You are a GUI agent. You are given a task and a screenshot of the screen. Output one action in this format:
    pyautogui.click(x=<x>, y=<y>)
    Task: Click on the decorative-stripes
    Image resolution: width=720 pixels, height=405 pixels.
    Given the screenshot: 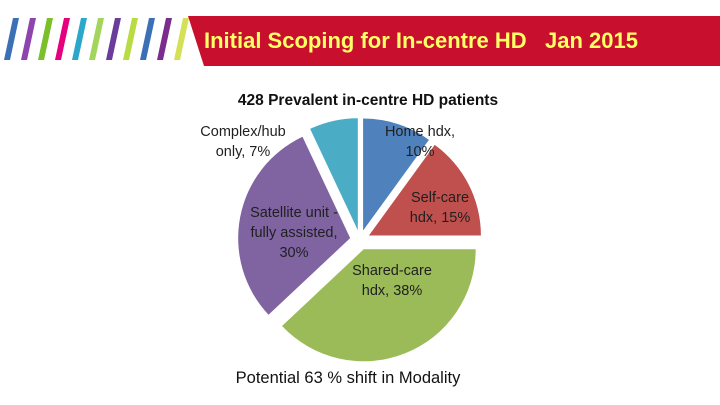 What is the action you would take?
    pyautogui.click(x=96, y=39)
    